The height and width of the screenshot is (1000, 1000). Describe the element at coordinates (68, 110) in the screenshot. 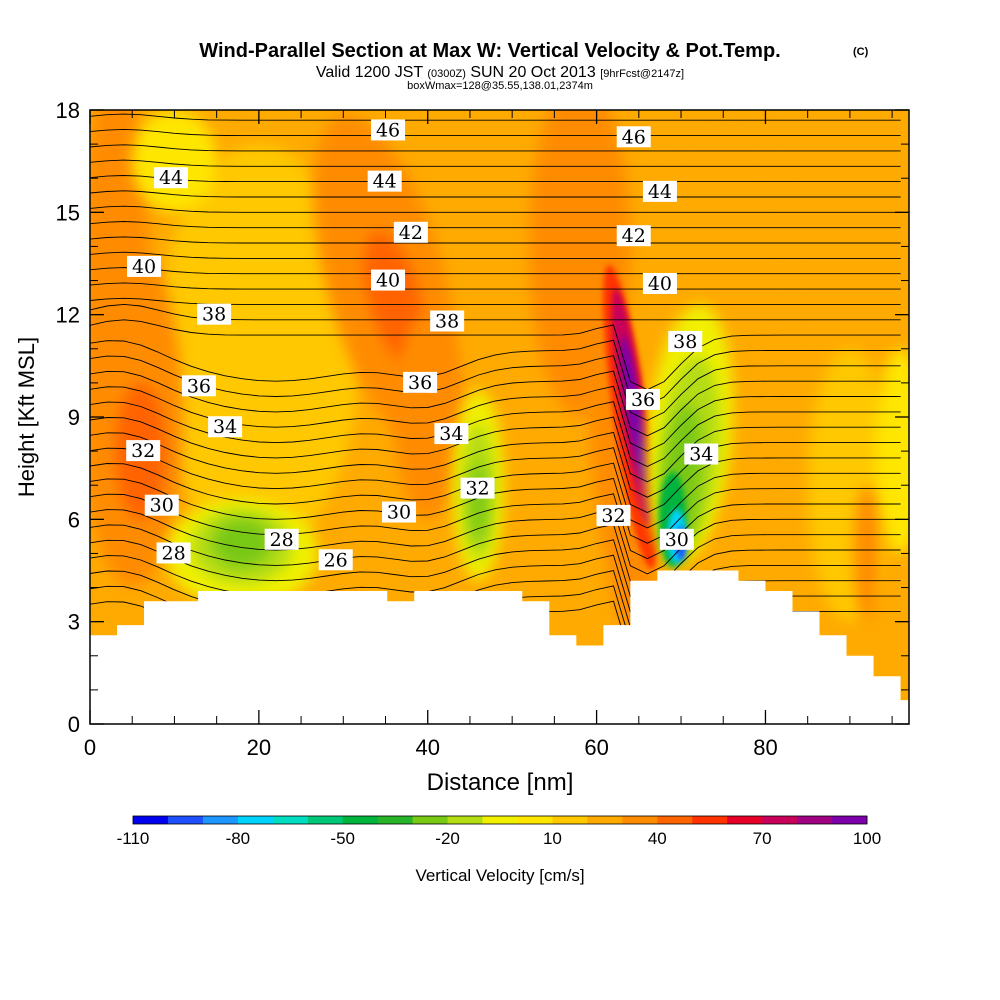

I see `y-tick-label: 18` at that location.